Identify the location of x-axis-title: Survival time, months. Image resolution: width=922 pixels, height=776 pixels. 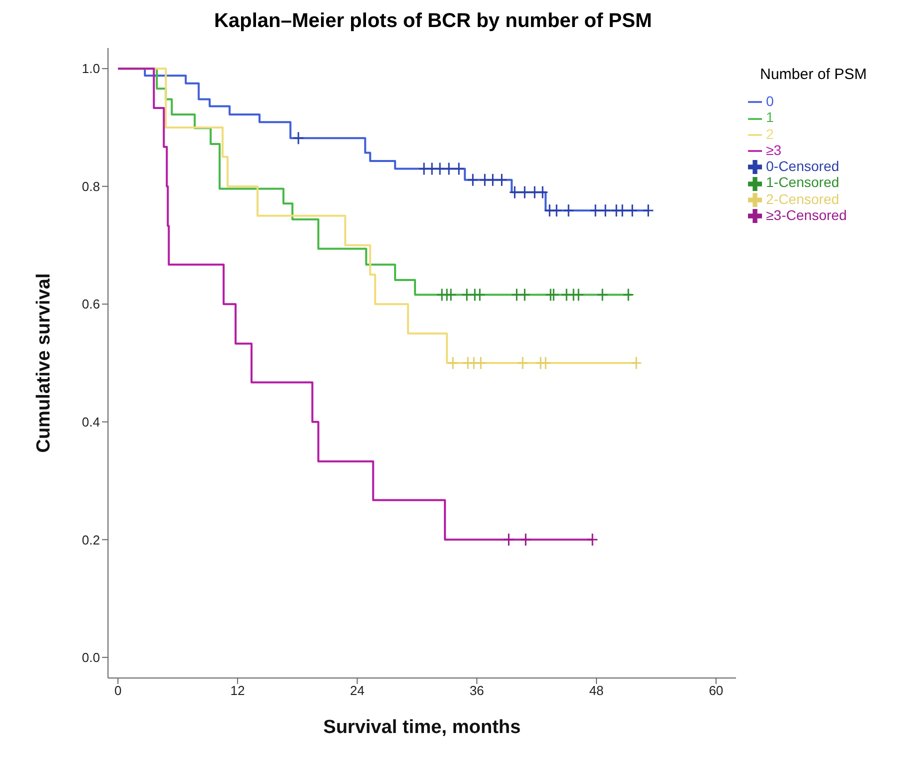
(422, 727).